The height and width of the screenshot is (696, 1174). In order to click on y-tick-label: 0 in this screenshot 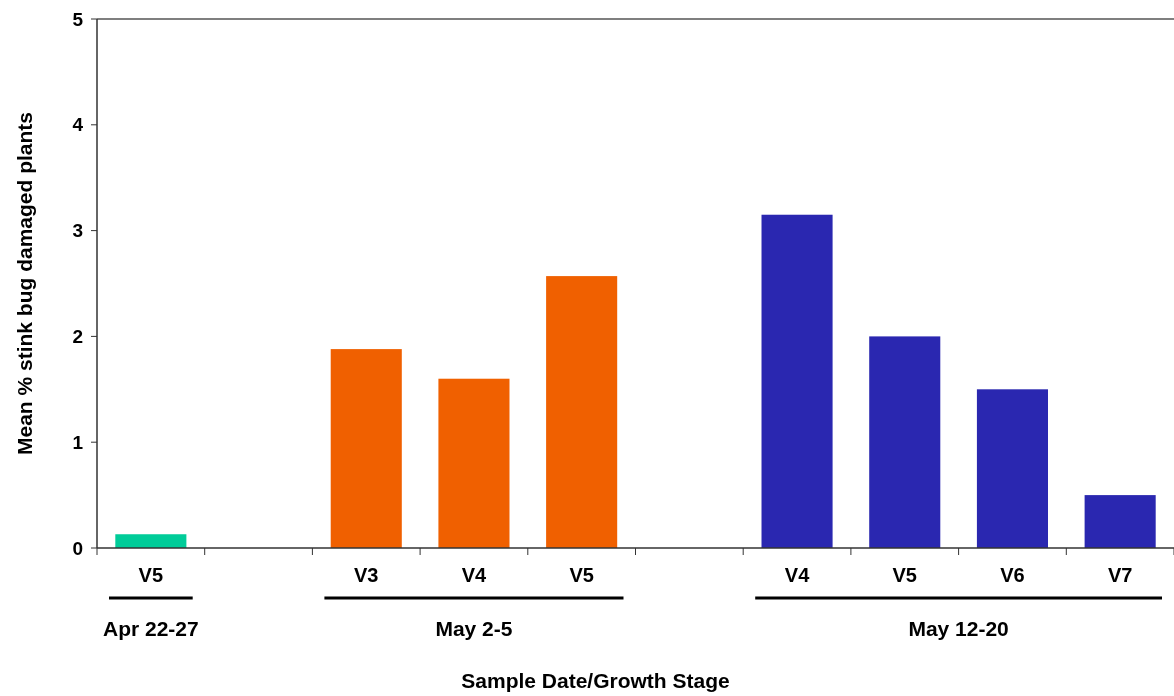, I will do `click(77, 548)`.